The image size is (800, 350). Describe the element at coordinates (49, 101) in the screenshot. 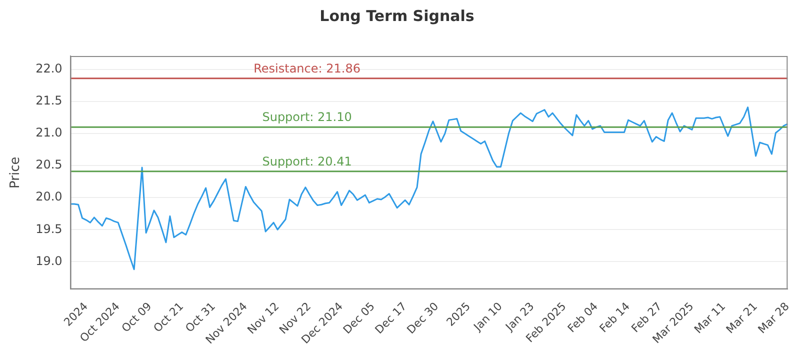

I see `y-tick-label: 21.5` at that location.